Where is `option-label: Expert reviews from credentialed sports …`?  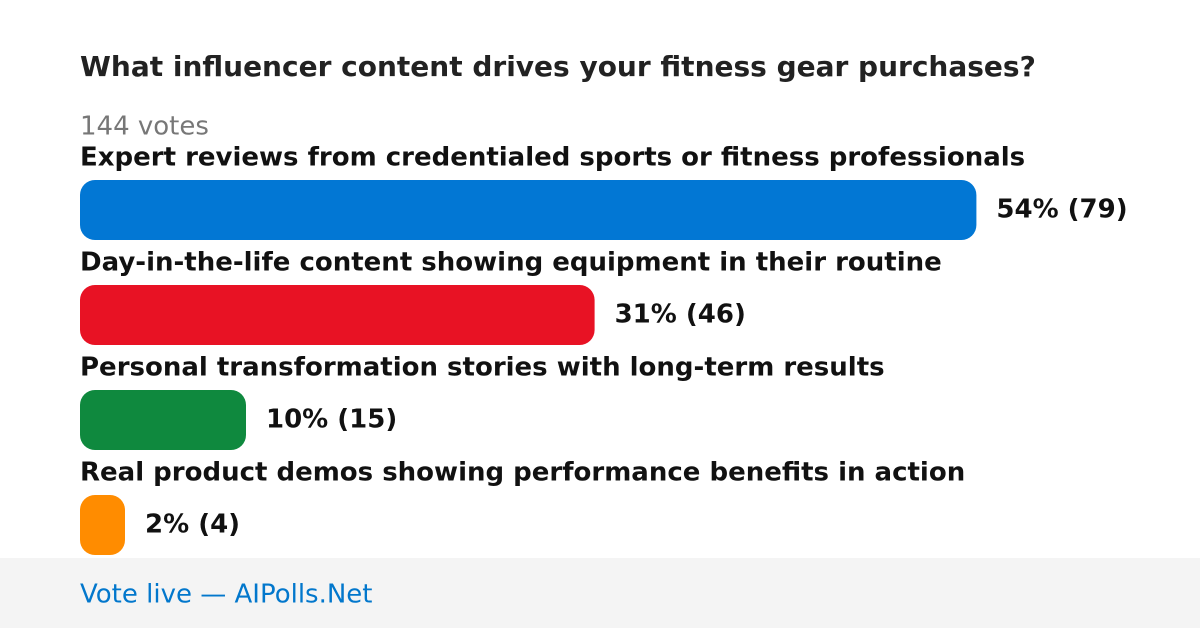 option-label: Expert reviews from credentialed sports … is located at coordinates (552, 158).